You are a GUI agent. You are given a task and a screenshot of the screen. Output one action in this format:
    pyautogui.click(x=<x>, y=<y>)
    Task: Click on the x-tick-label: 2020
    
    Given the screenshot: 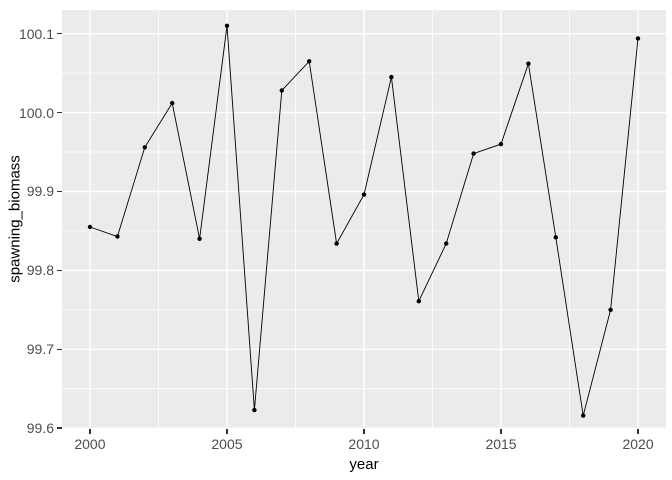 What is the action you would take?
    pyautogui.click(x=638, y=444)
    